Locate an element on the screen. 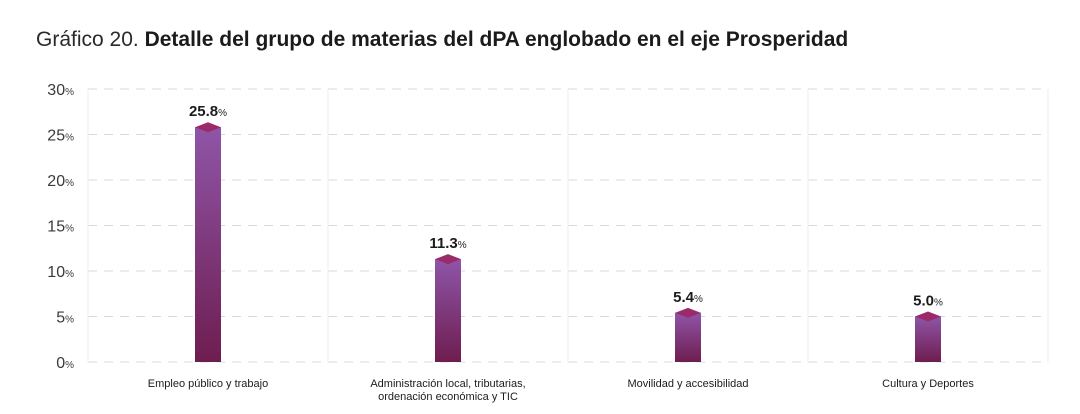 The height and width of the screenshot is (414, 1080). data-label: 5.0% is located at coordinates (928, 301).